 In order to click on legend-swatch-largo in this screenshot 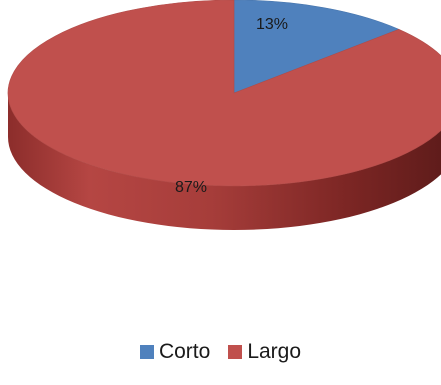, I will do `click(235, 352)`.